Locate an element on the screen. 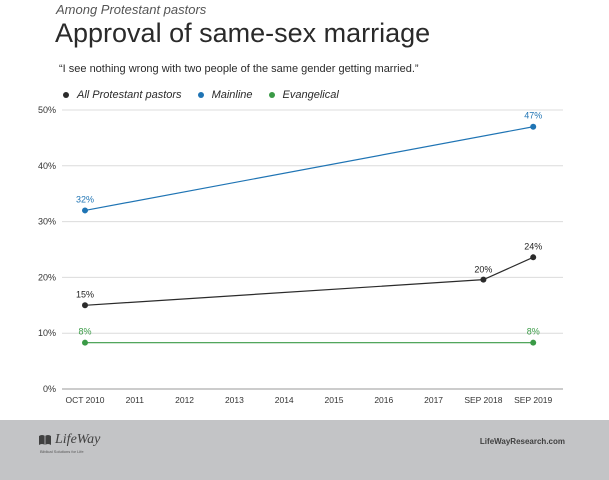 The width and height of the screenshot is (609, 480). x-tick-label: 2012 is located at coordinates (184, 400).